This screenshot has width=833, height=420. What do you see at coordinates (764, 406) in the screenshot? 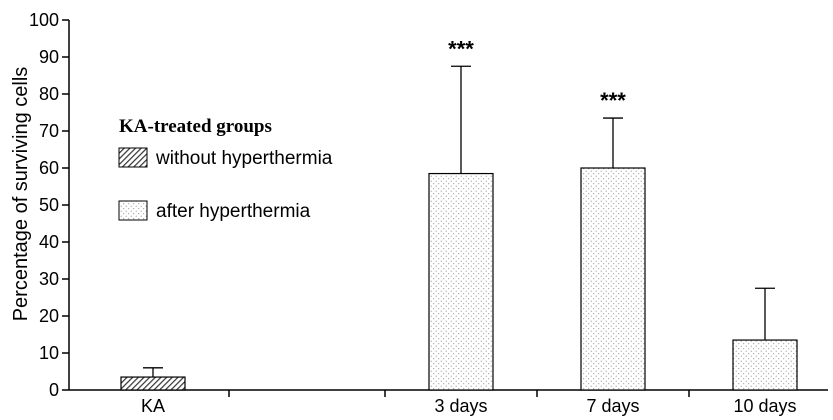
I see `x-tick-label: 10 days` at bounding box center [764, 406].